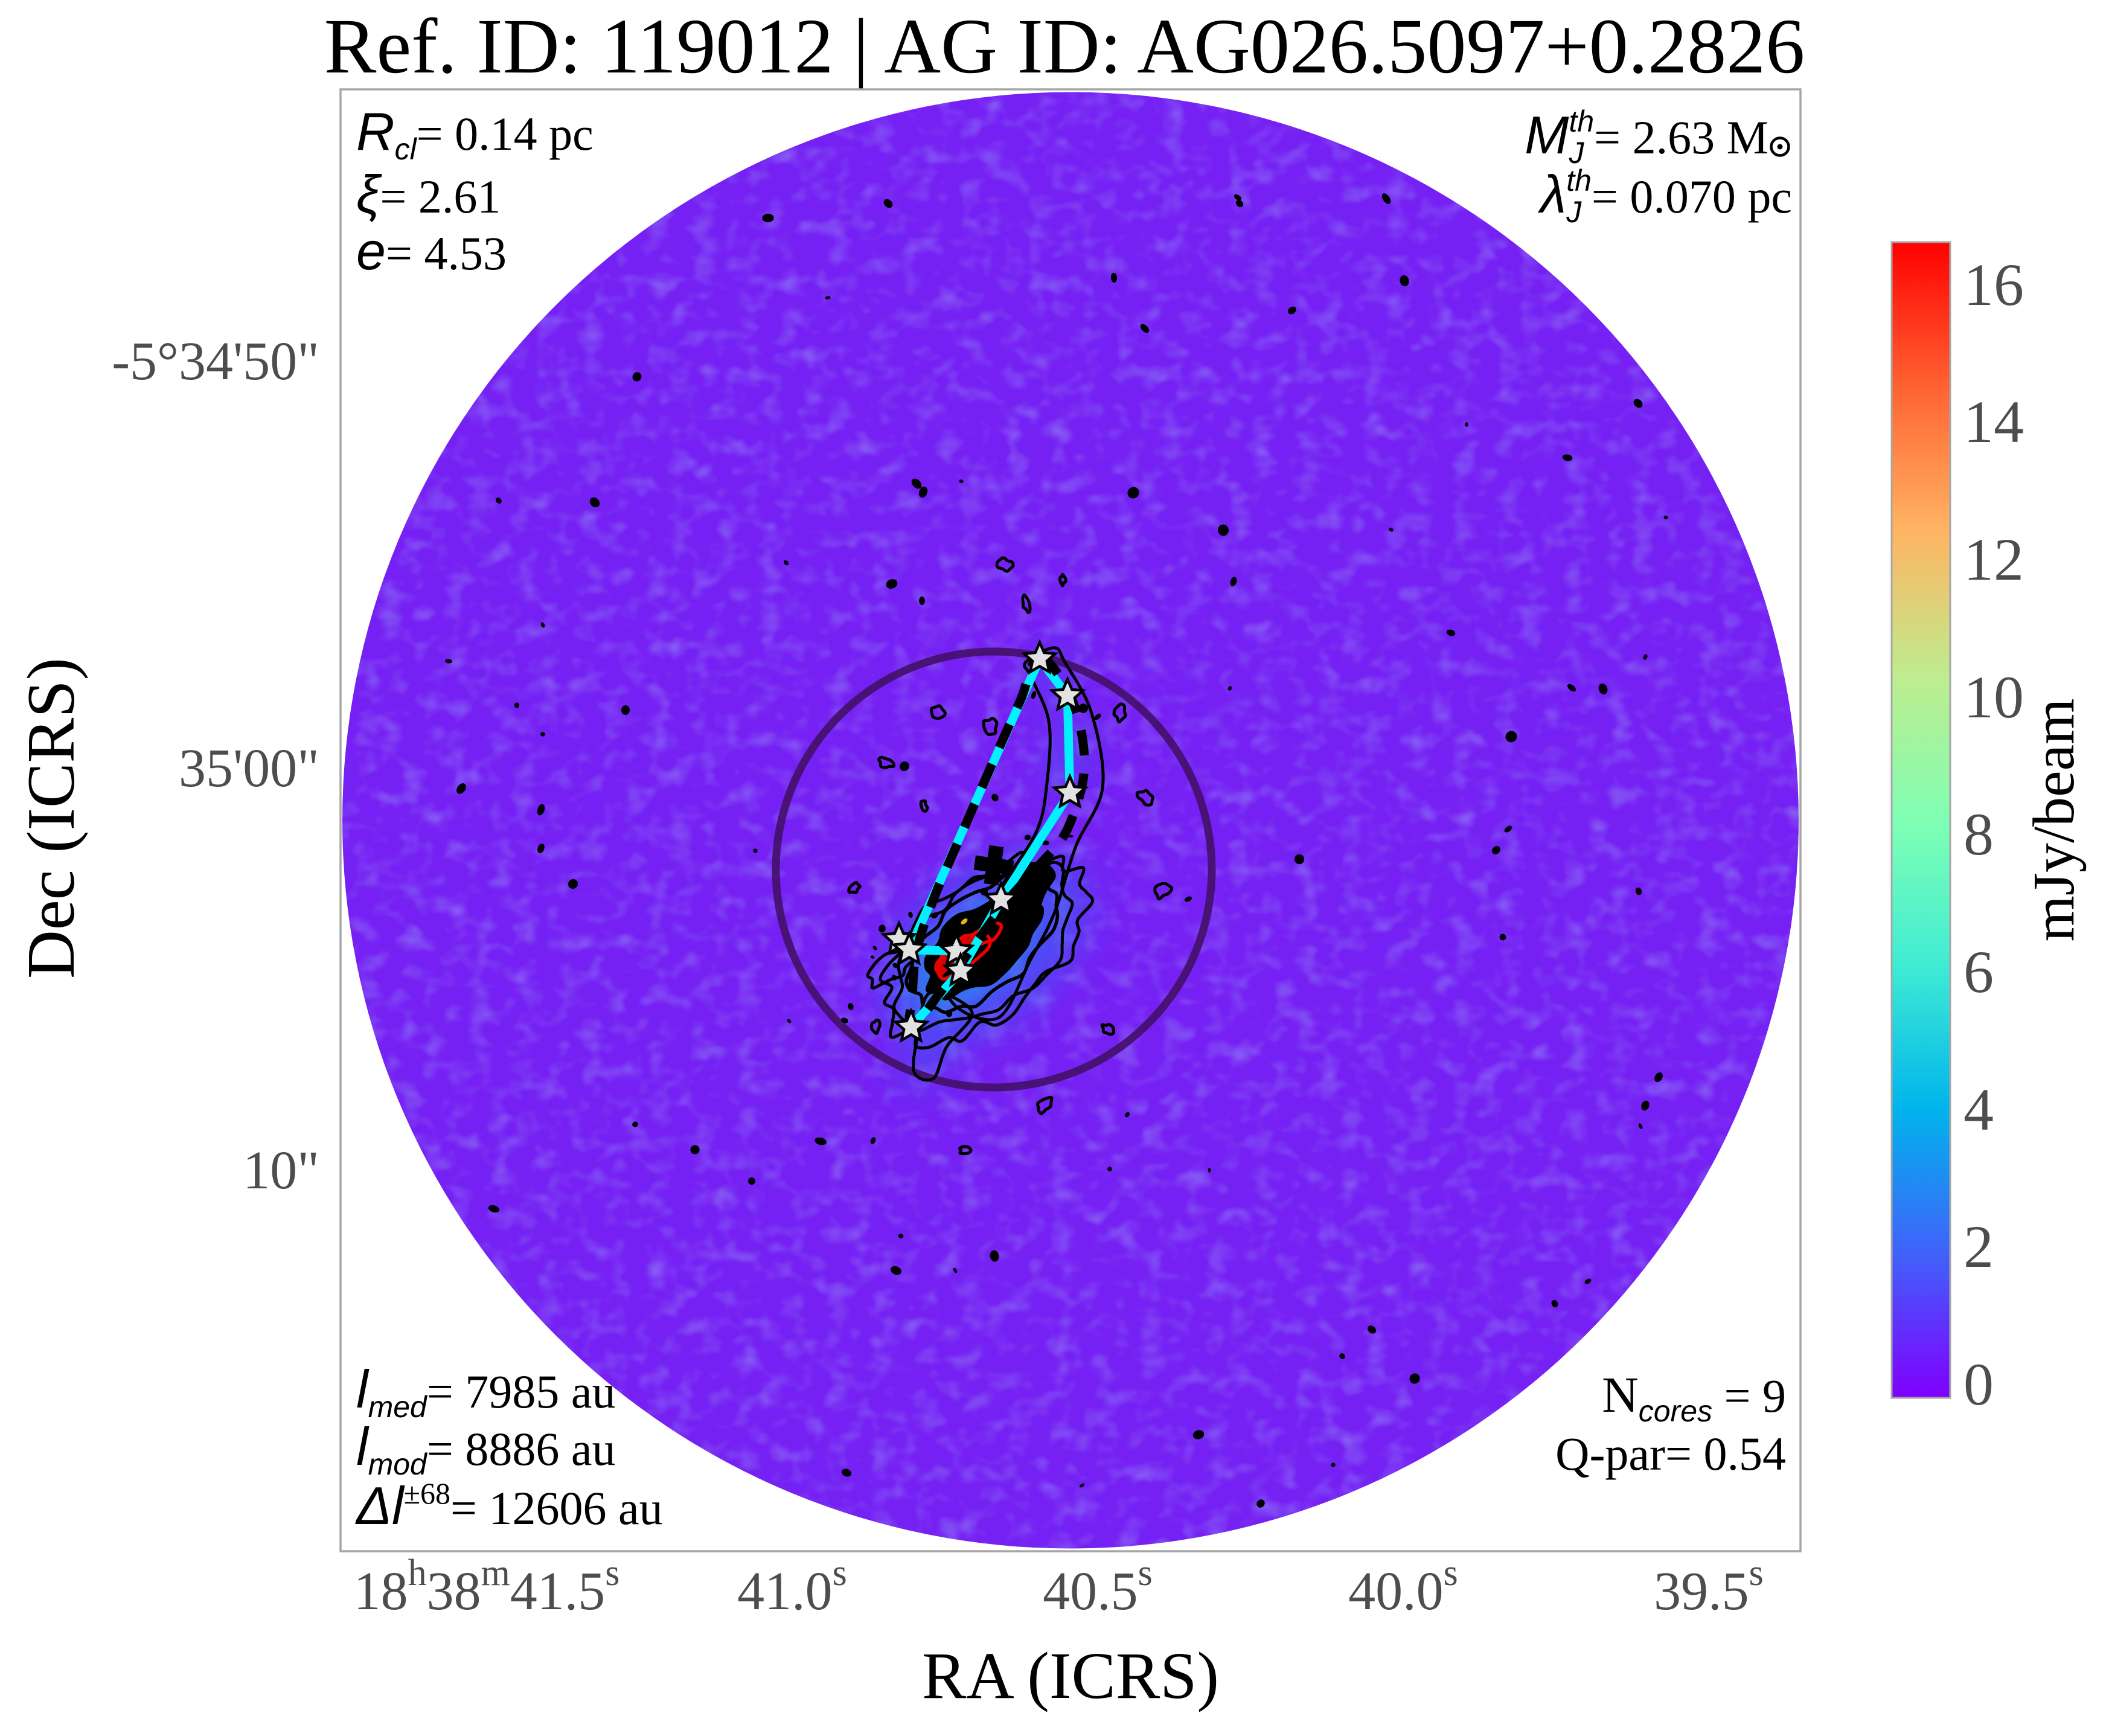  I want to click on svg-text: 0, so click(1978, 1384).